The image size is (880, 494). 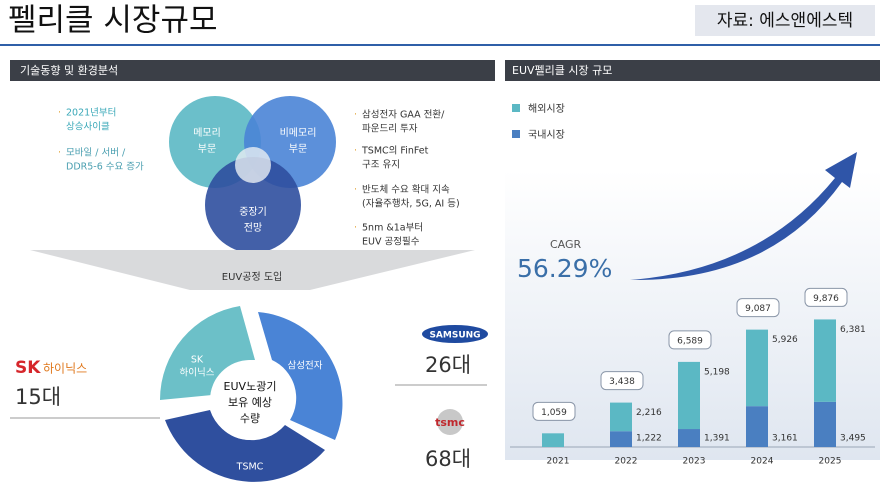 I want to click on x-tick-label: 2024, so click(x=762, y=462).